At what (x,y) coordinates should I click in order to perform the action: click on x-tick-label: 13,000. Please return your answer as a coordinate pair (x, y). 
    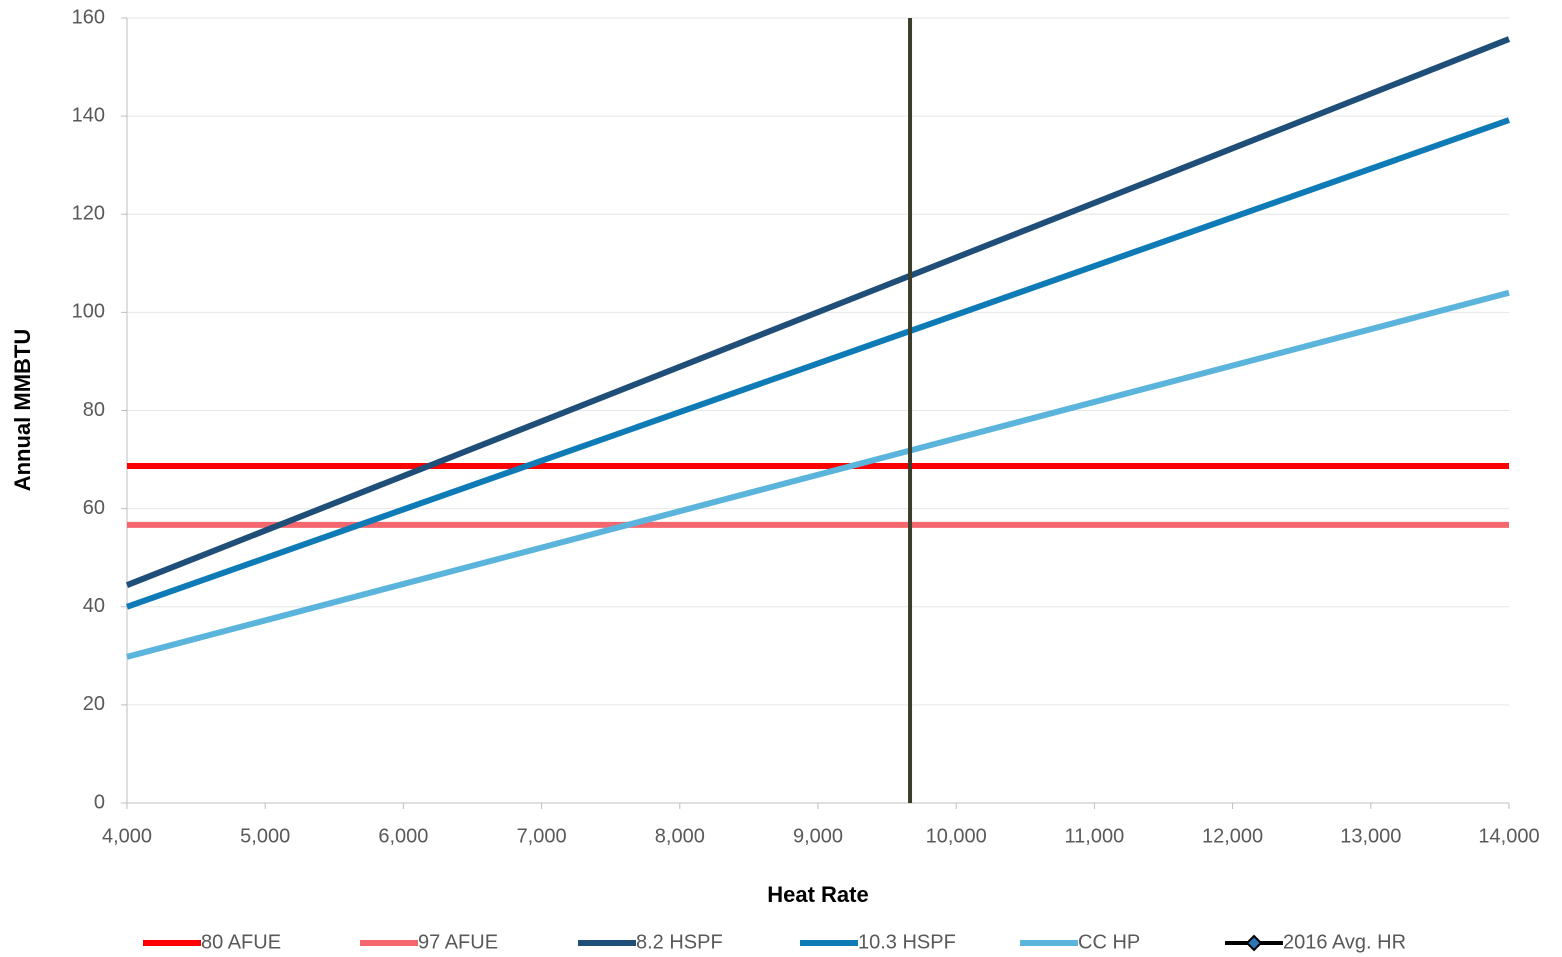
    Looking at the image, I should click on (1370, 836).